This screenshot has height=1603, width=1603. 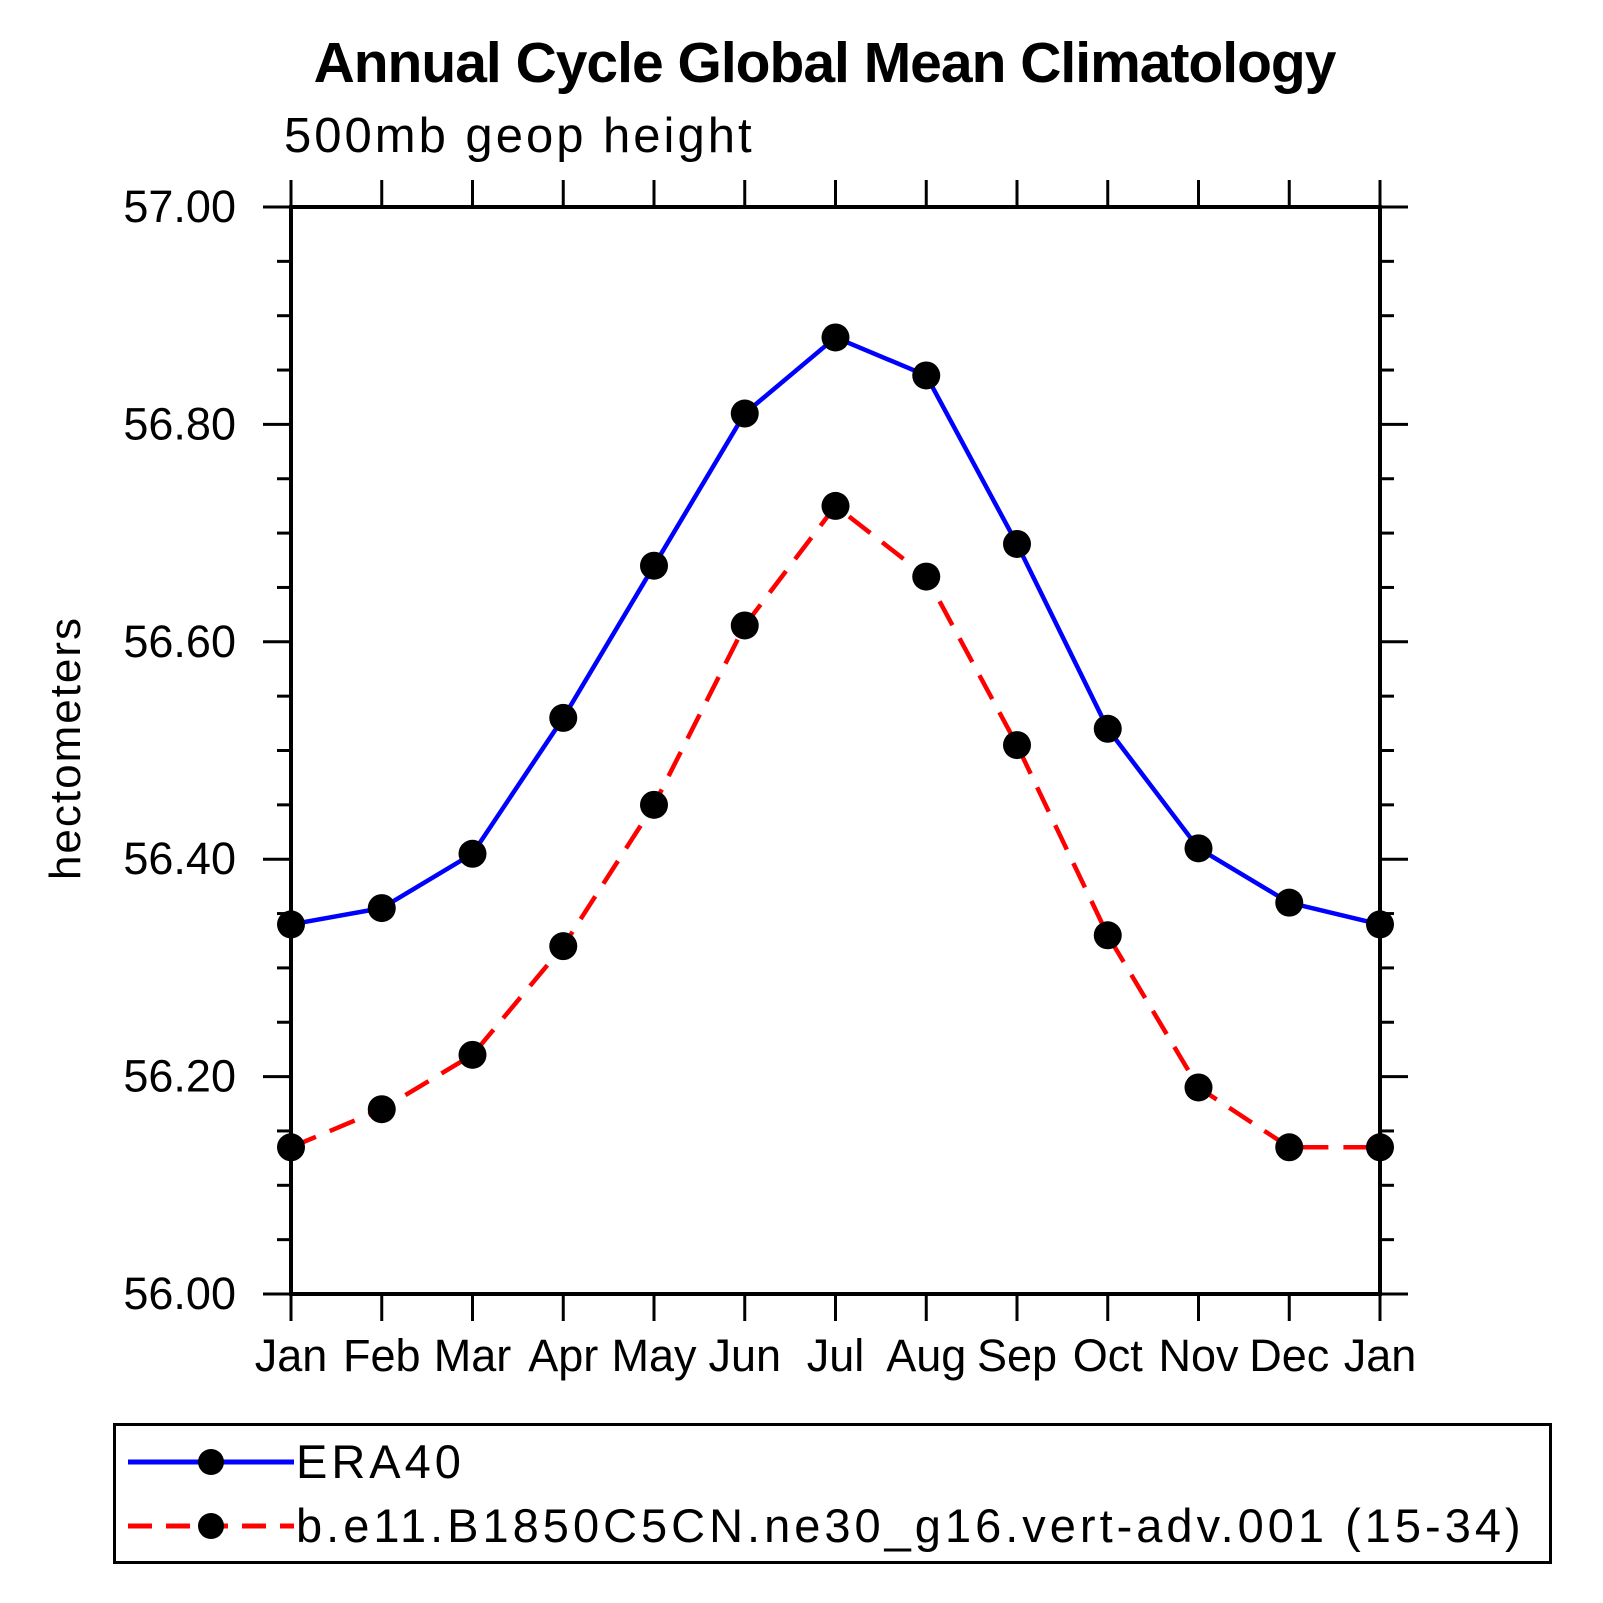 What do you see at coordinates (179, 1293) in the screenshot?
I see `y-tick-label: 56.00` at bounding box center [179, 1293].